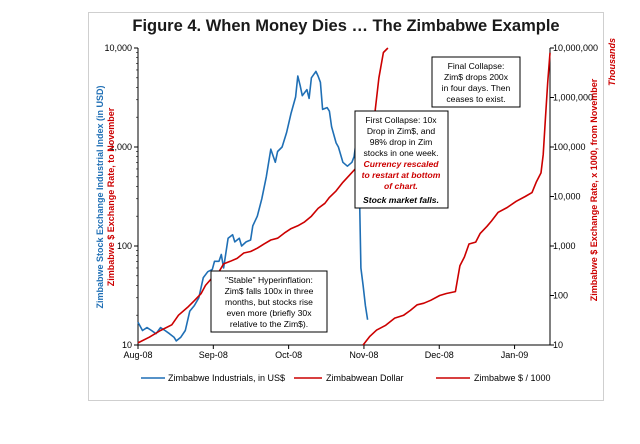  I want to click on right-tick-label: 10,000,000, so click(575, 48).